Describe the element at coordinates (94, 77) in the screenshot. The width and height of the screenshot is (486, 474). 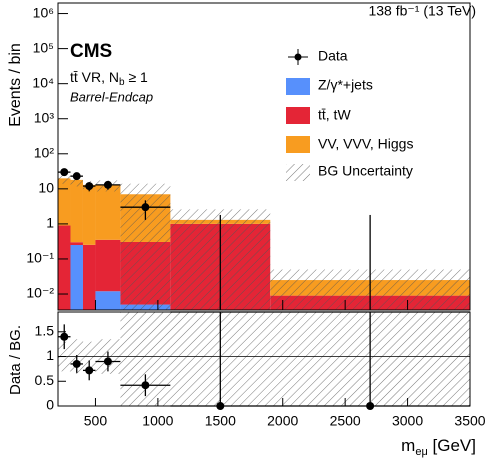
I see `region-main: tt̄ VR, N` at that location.